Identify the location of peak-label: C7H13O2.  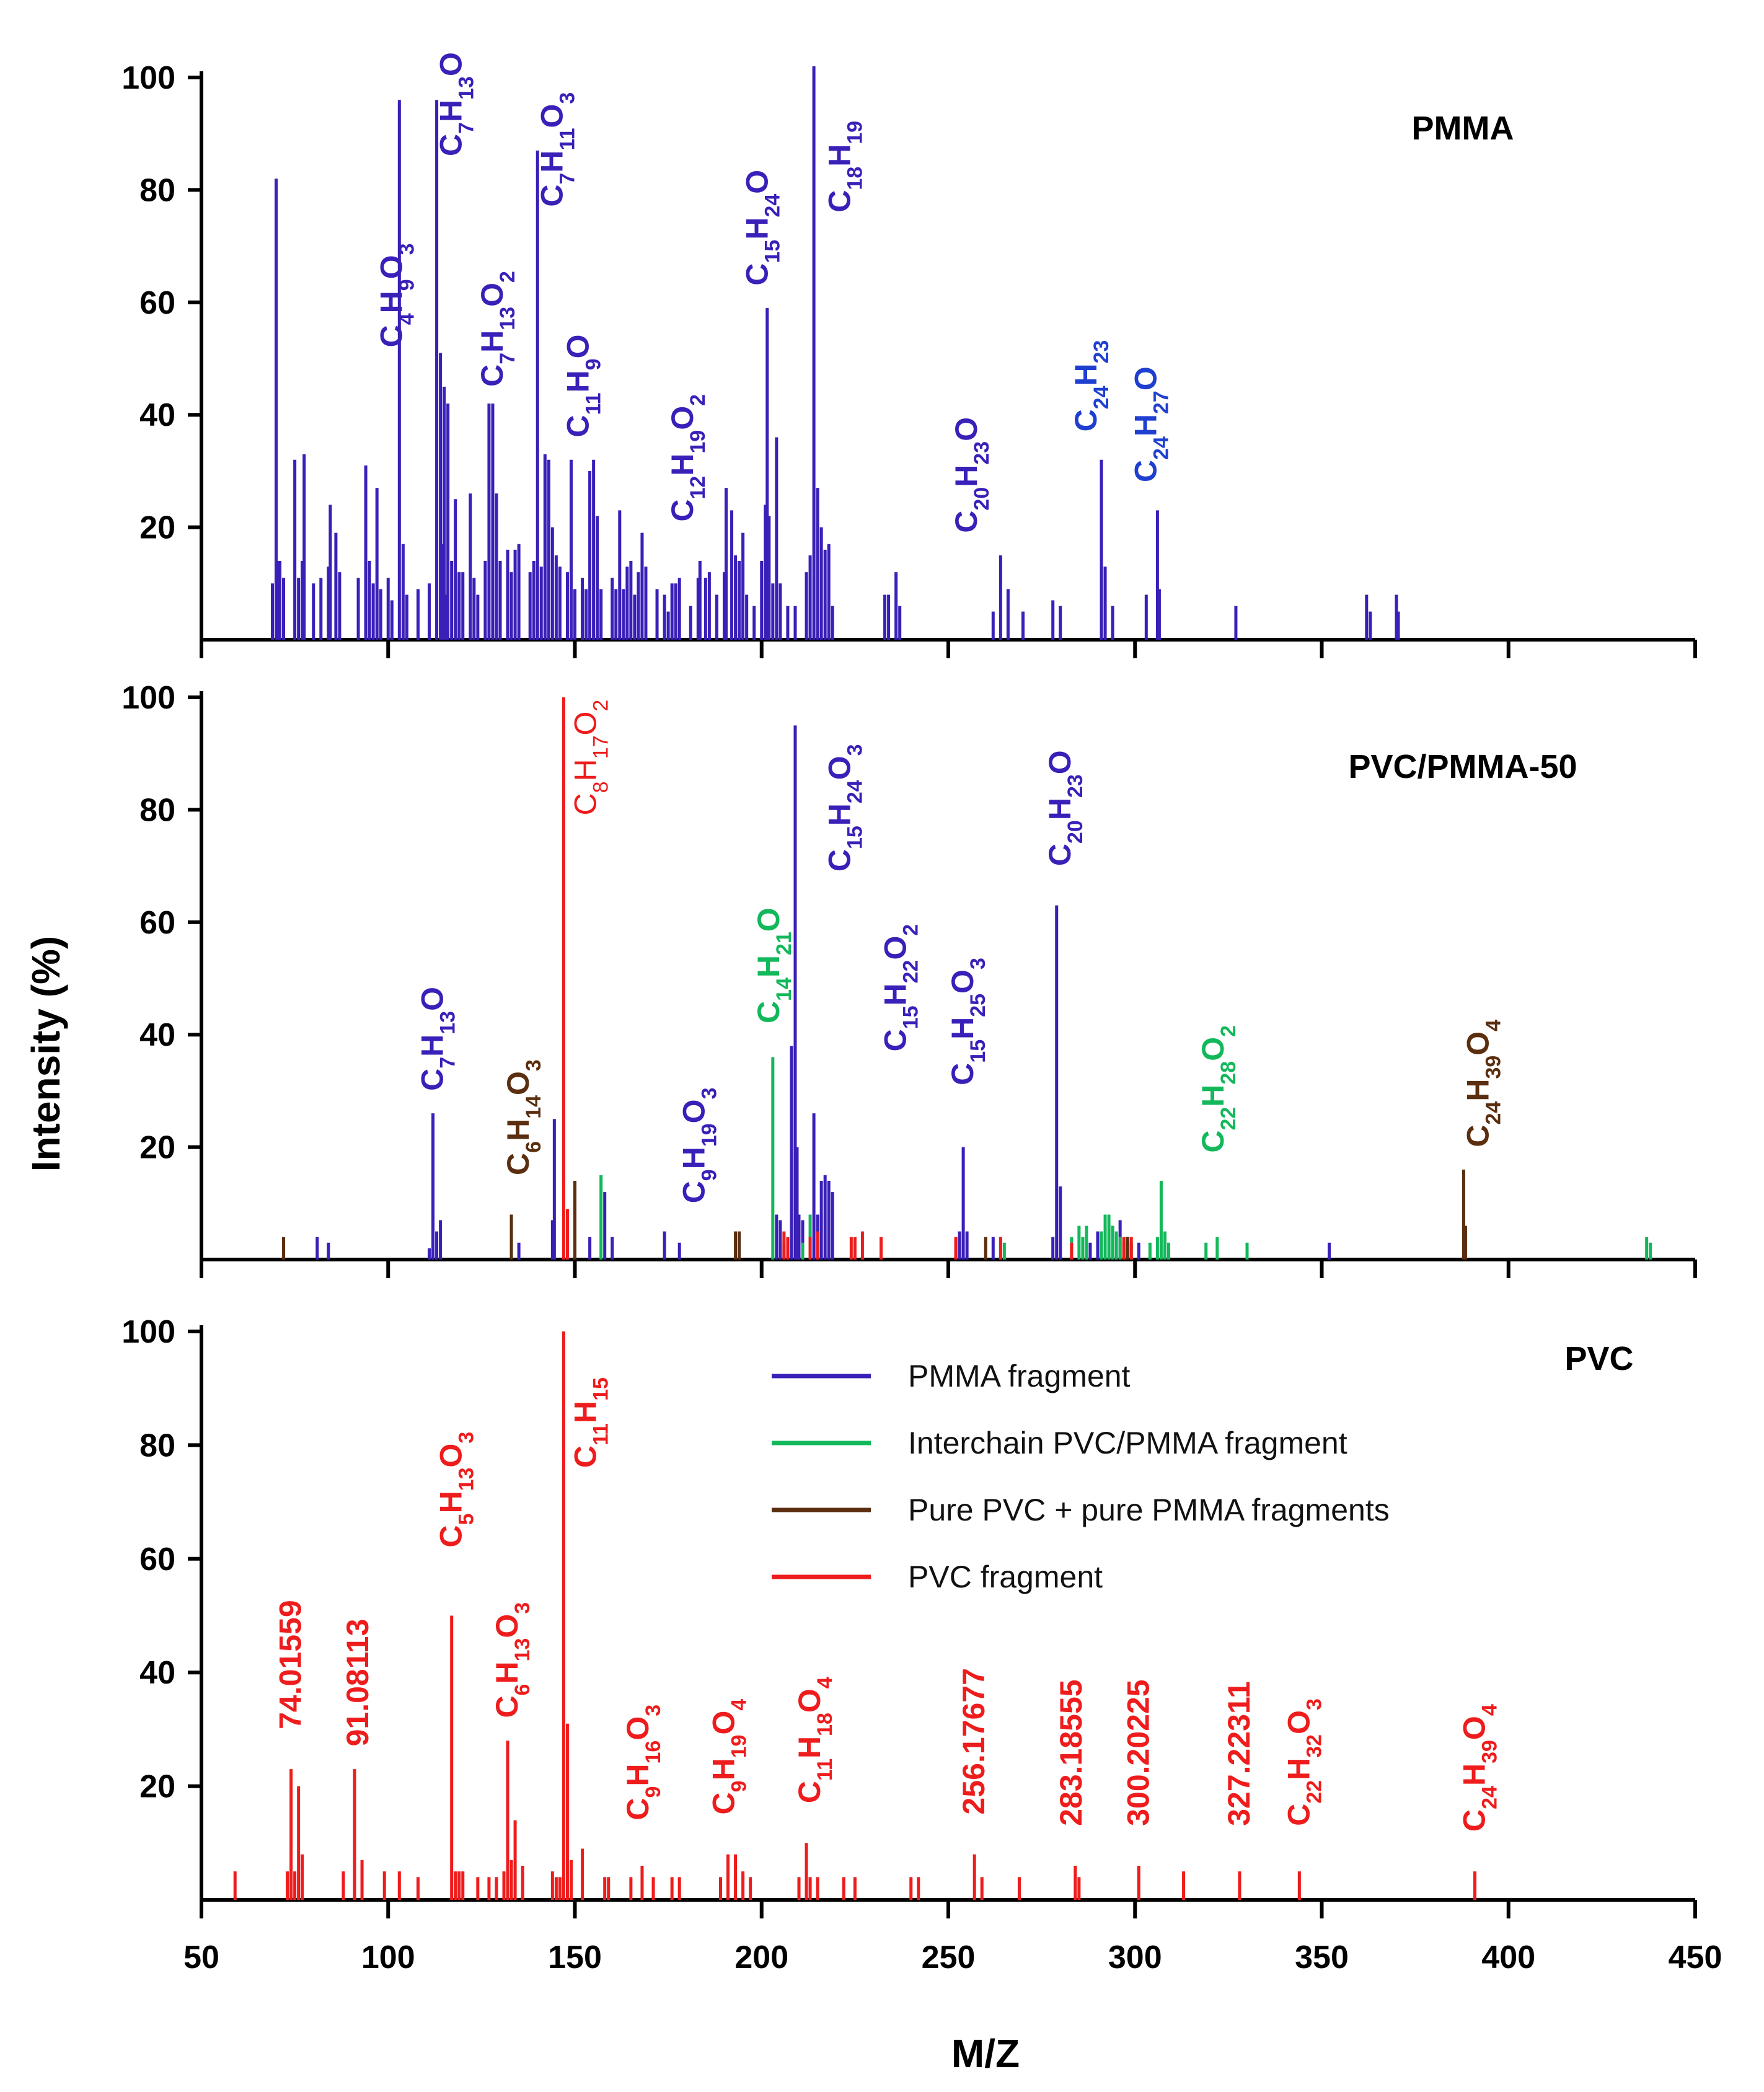
(497, 329).